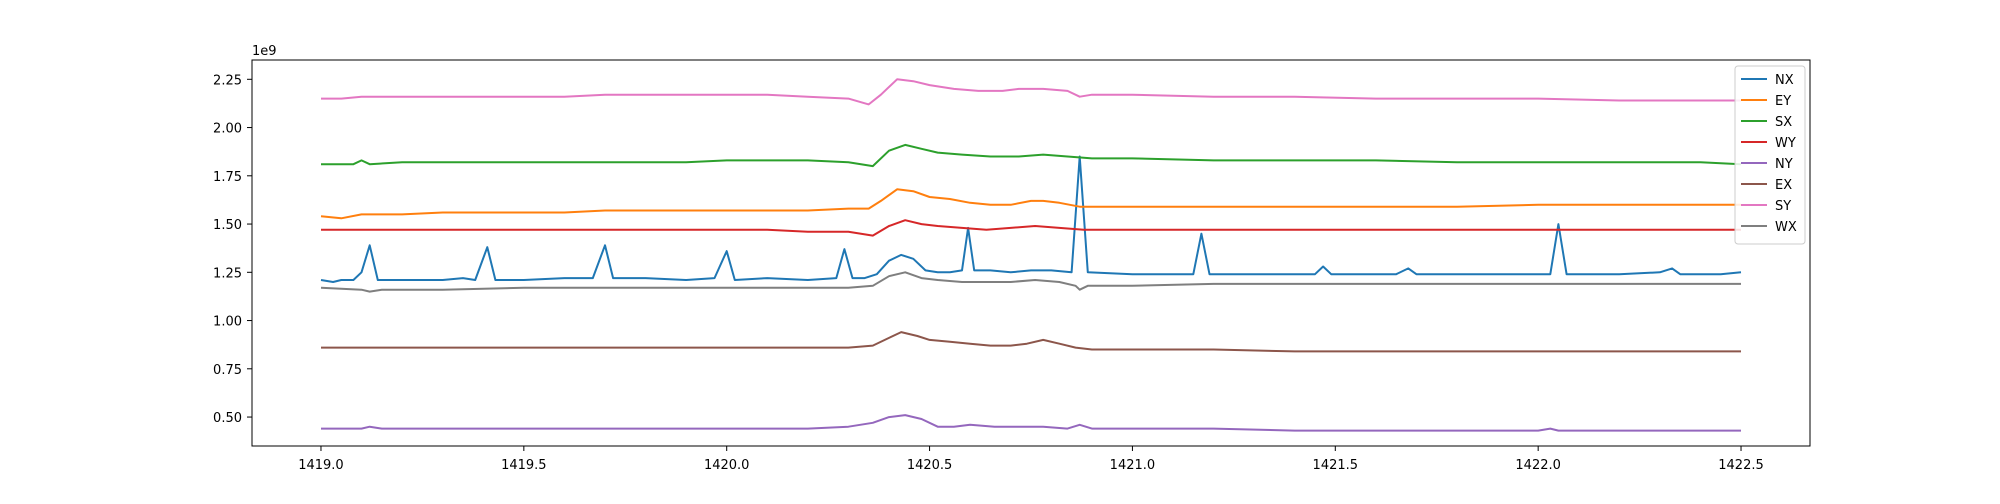  I want to click on y-tick-label: 2.25, so click(227, 80).